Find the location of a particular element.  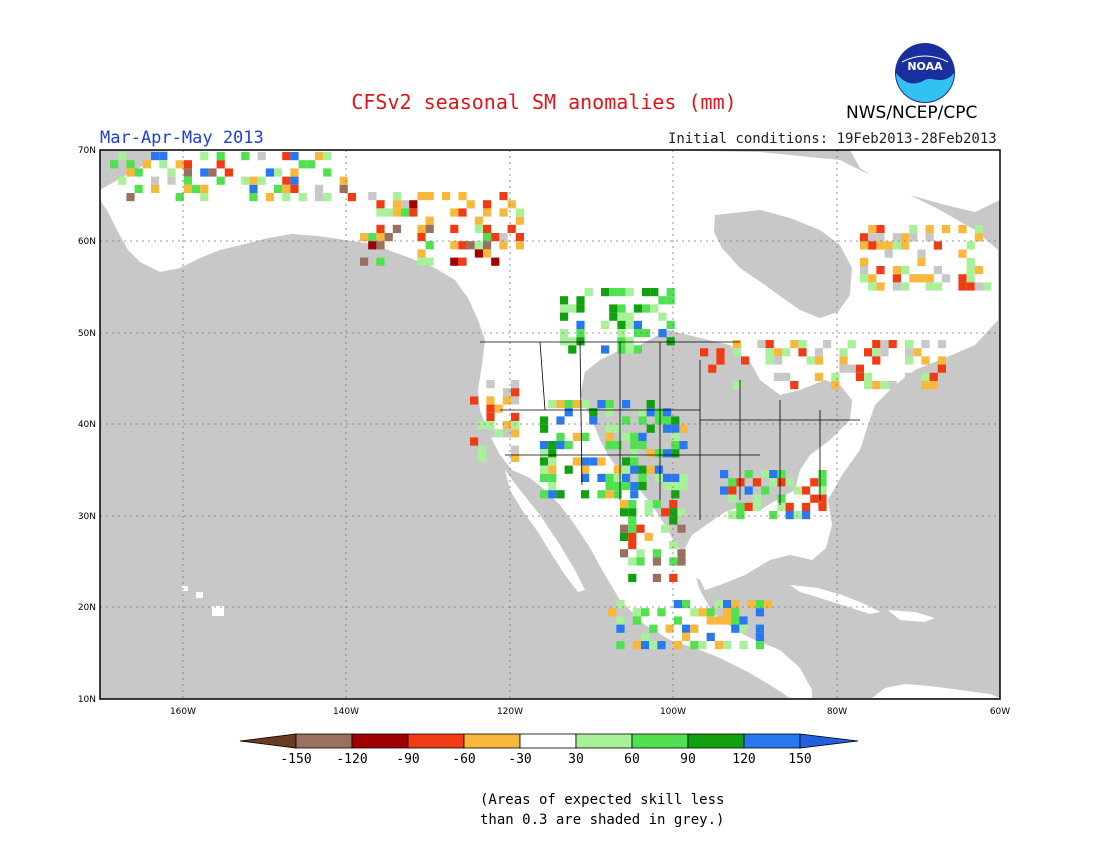

baja-california is located at coordinates (545, 531).